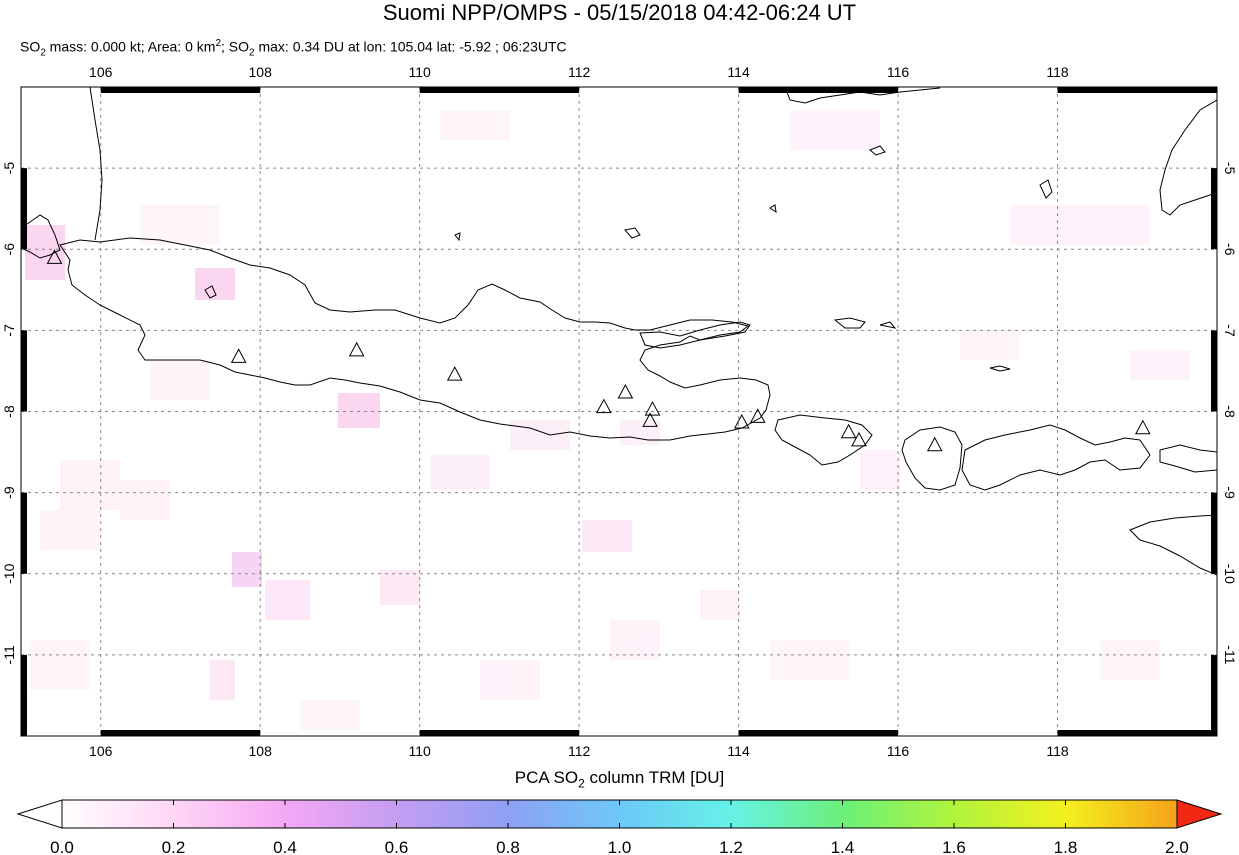 Image resolution: width=1239 pixels, height=855 pixels. Describe the element at coordinates (420, 751) in the screenshot. I see `lon-tick-label-bottom: 110` at that location.